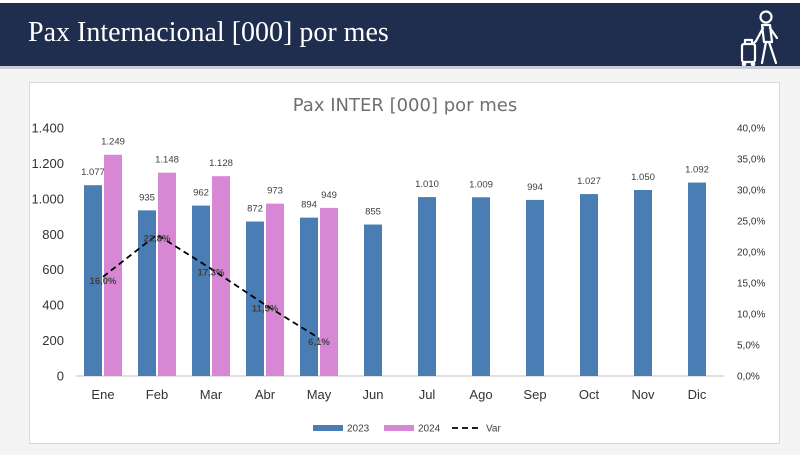  I want to click on legend-label-2023: 2023, so click(358, 429).